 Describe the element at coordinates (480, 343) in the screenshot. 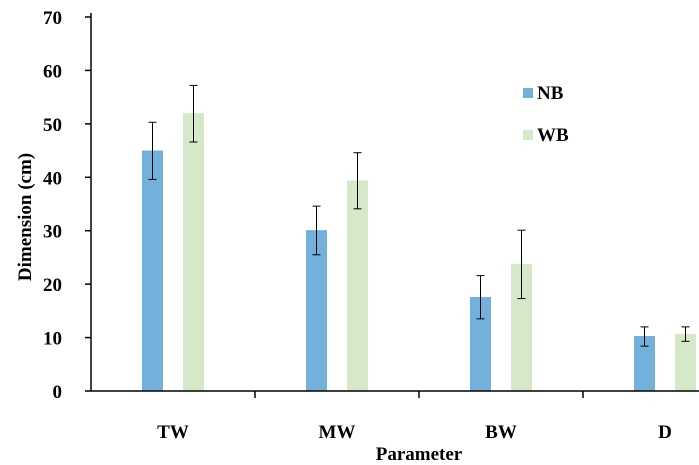

I see `bar-nb-bw` at that location.